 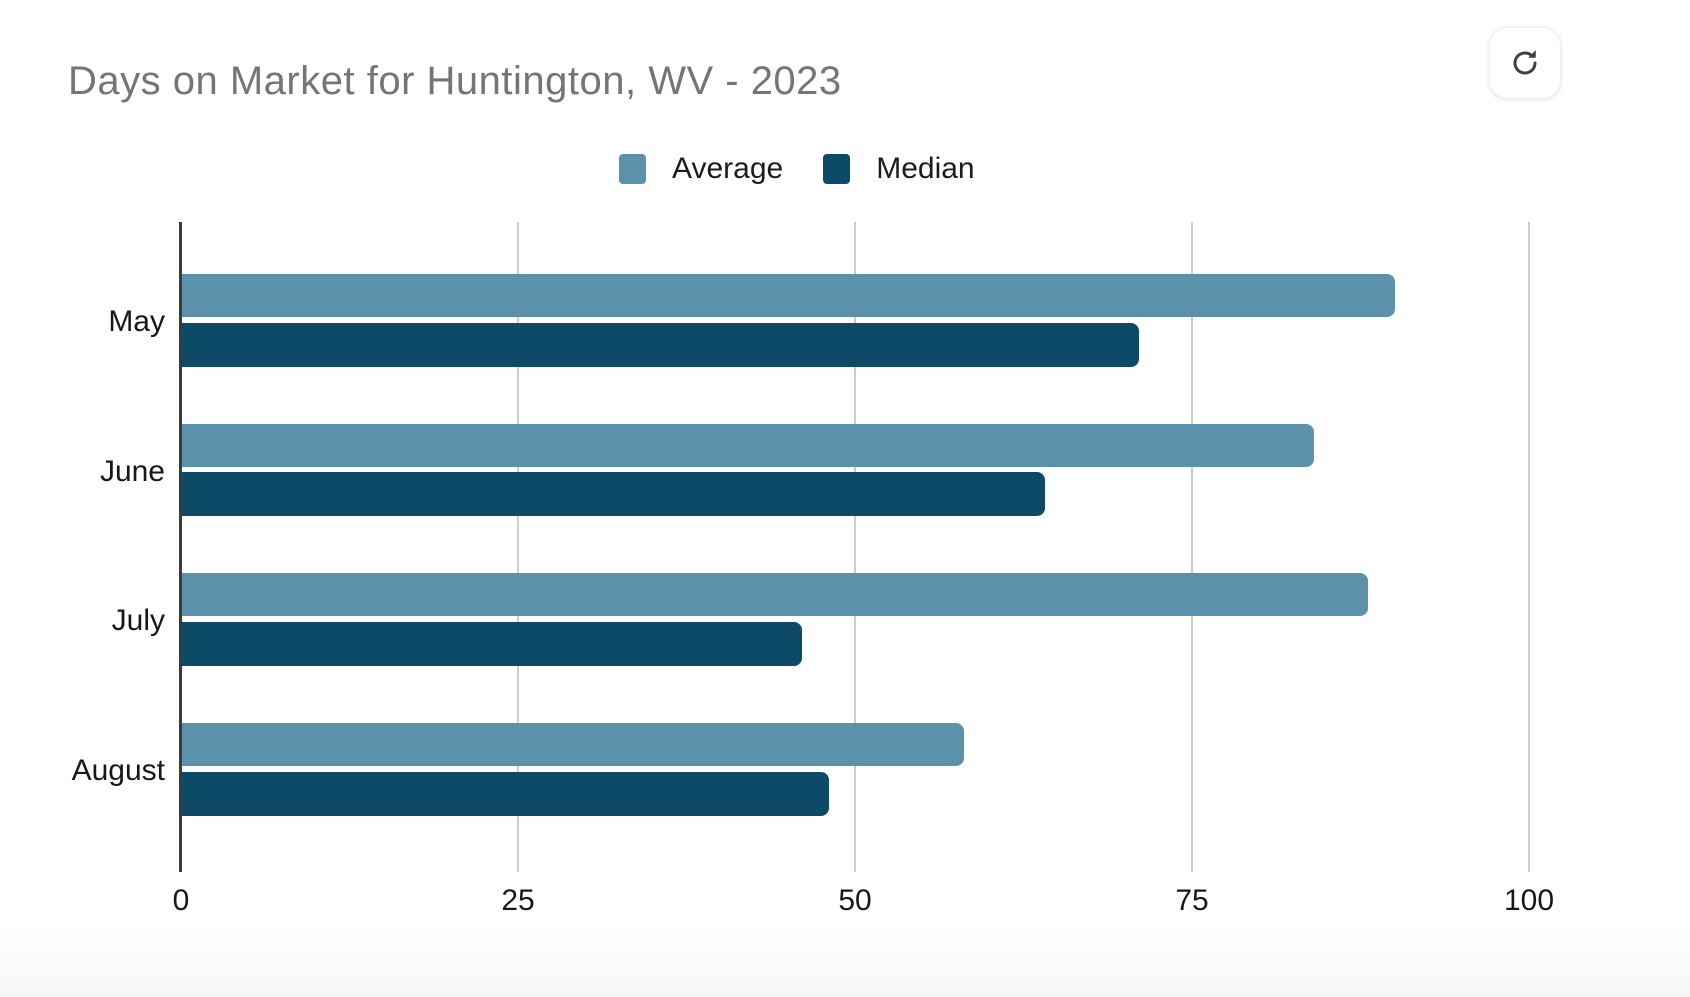 I want to click on bar-may-average, so click(x=789, y=295).